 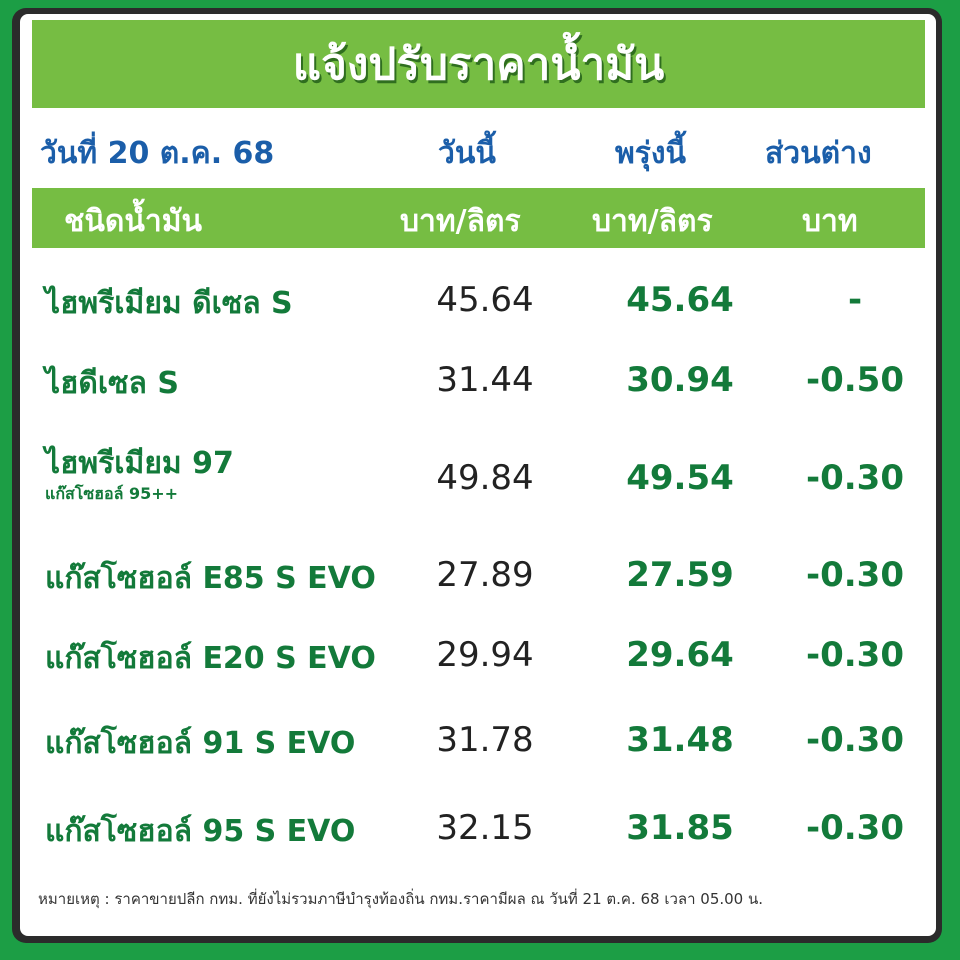 I want to click on price-today: 29.94, so click(x=485, y=655).